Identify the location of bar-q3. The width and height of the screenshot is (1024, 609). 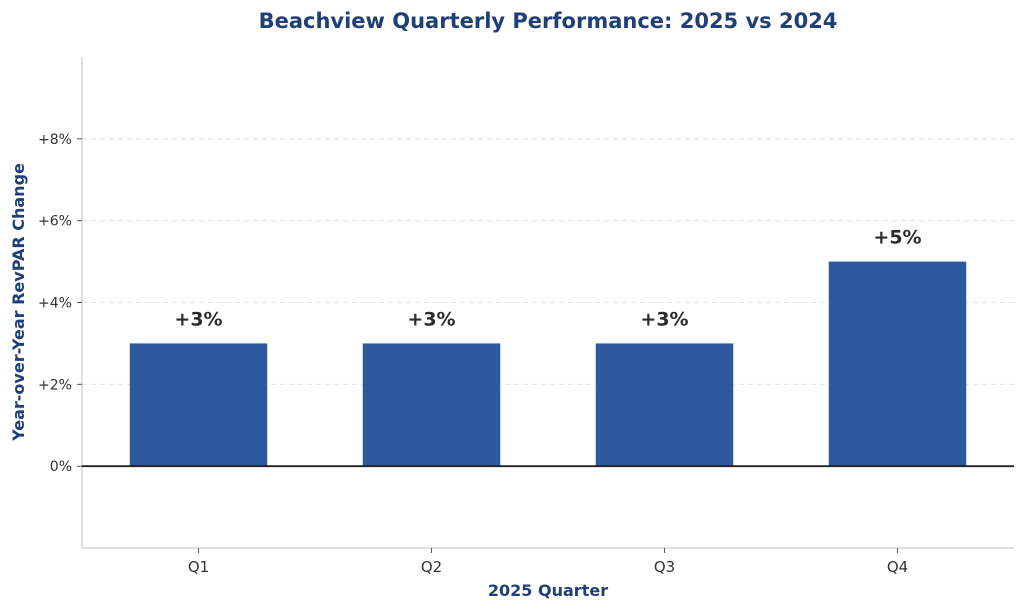
(664, 405).